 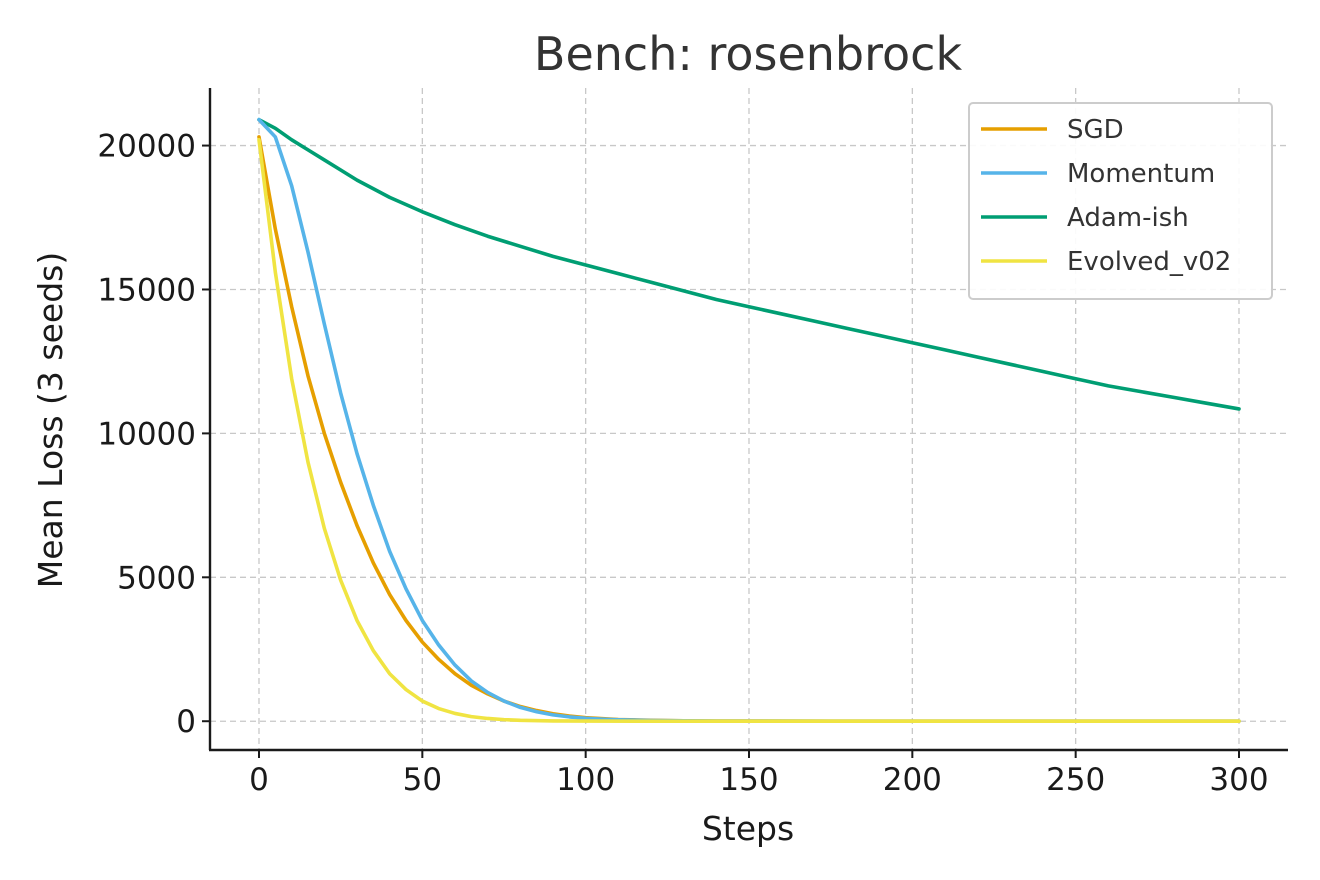 What do you see at coordinates (1238, 780) in the screenshot?
I see `x-tick-label-6: 300` at bounding box center [1238, 780].